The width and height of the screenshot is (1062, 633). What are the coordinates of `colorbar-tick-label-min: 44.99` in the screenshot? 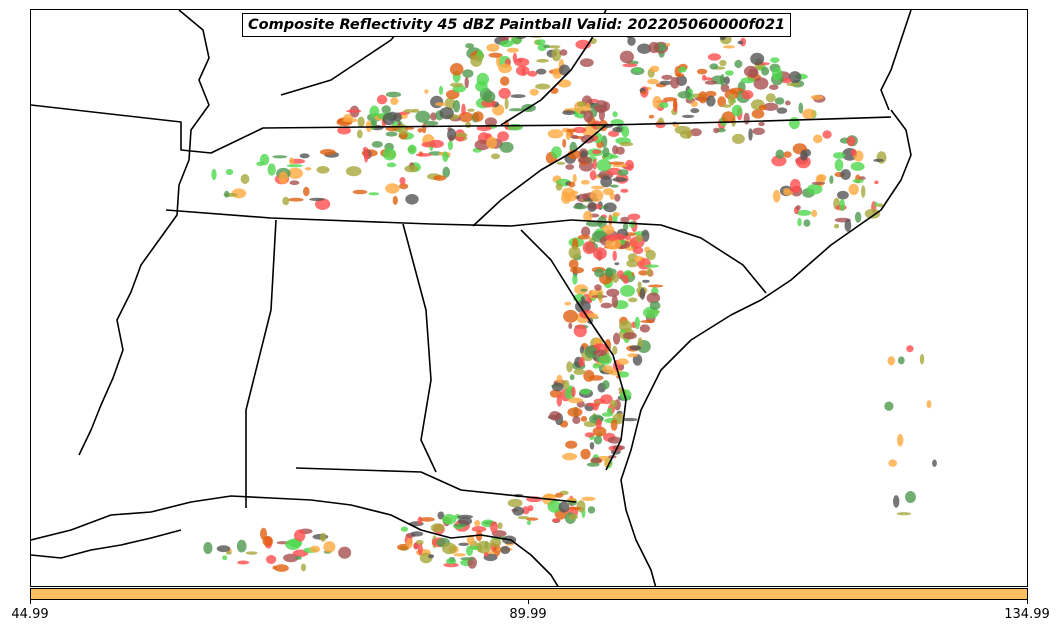 It's located at (30, 614).